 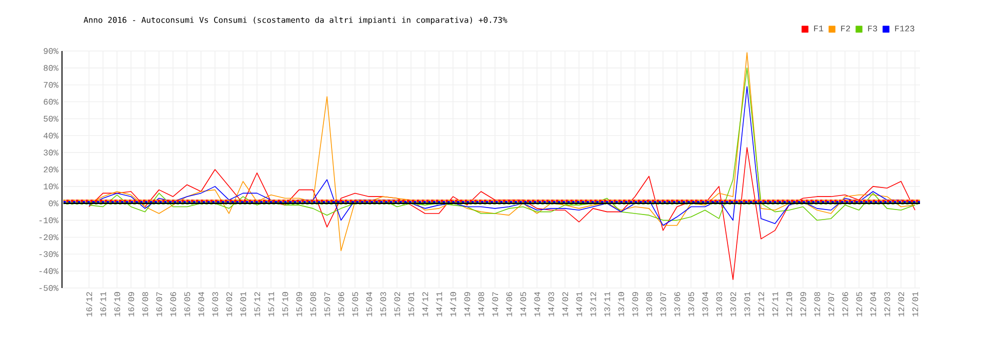 I want to click on y-tick-label: 80%, so click(x=51, y=68).